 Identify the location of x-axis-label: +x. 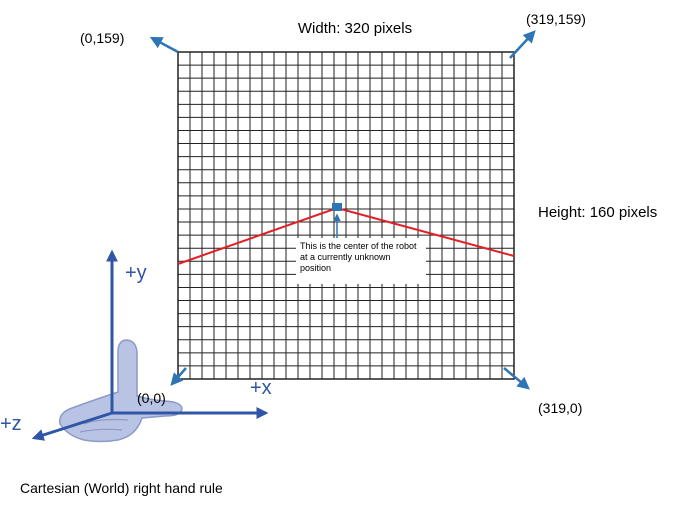
(261, 388).